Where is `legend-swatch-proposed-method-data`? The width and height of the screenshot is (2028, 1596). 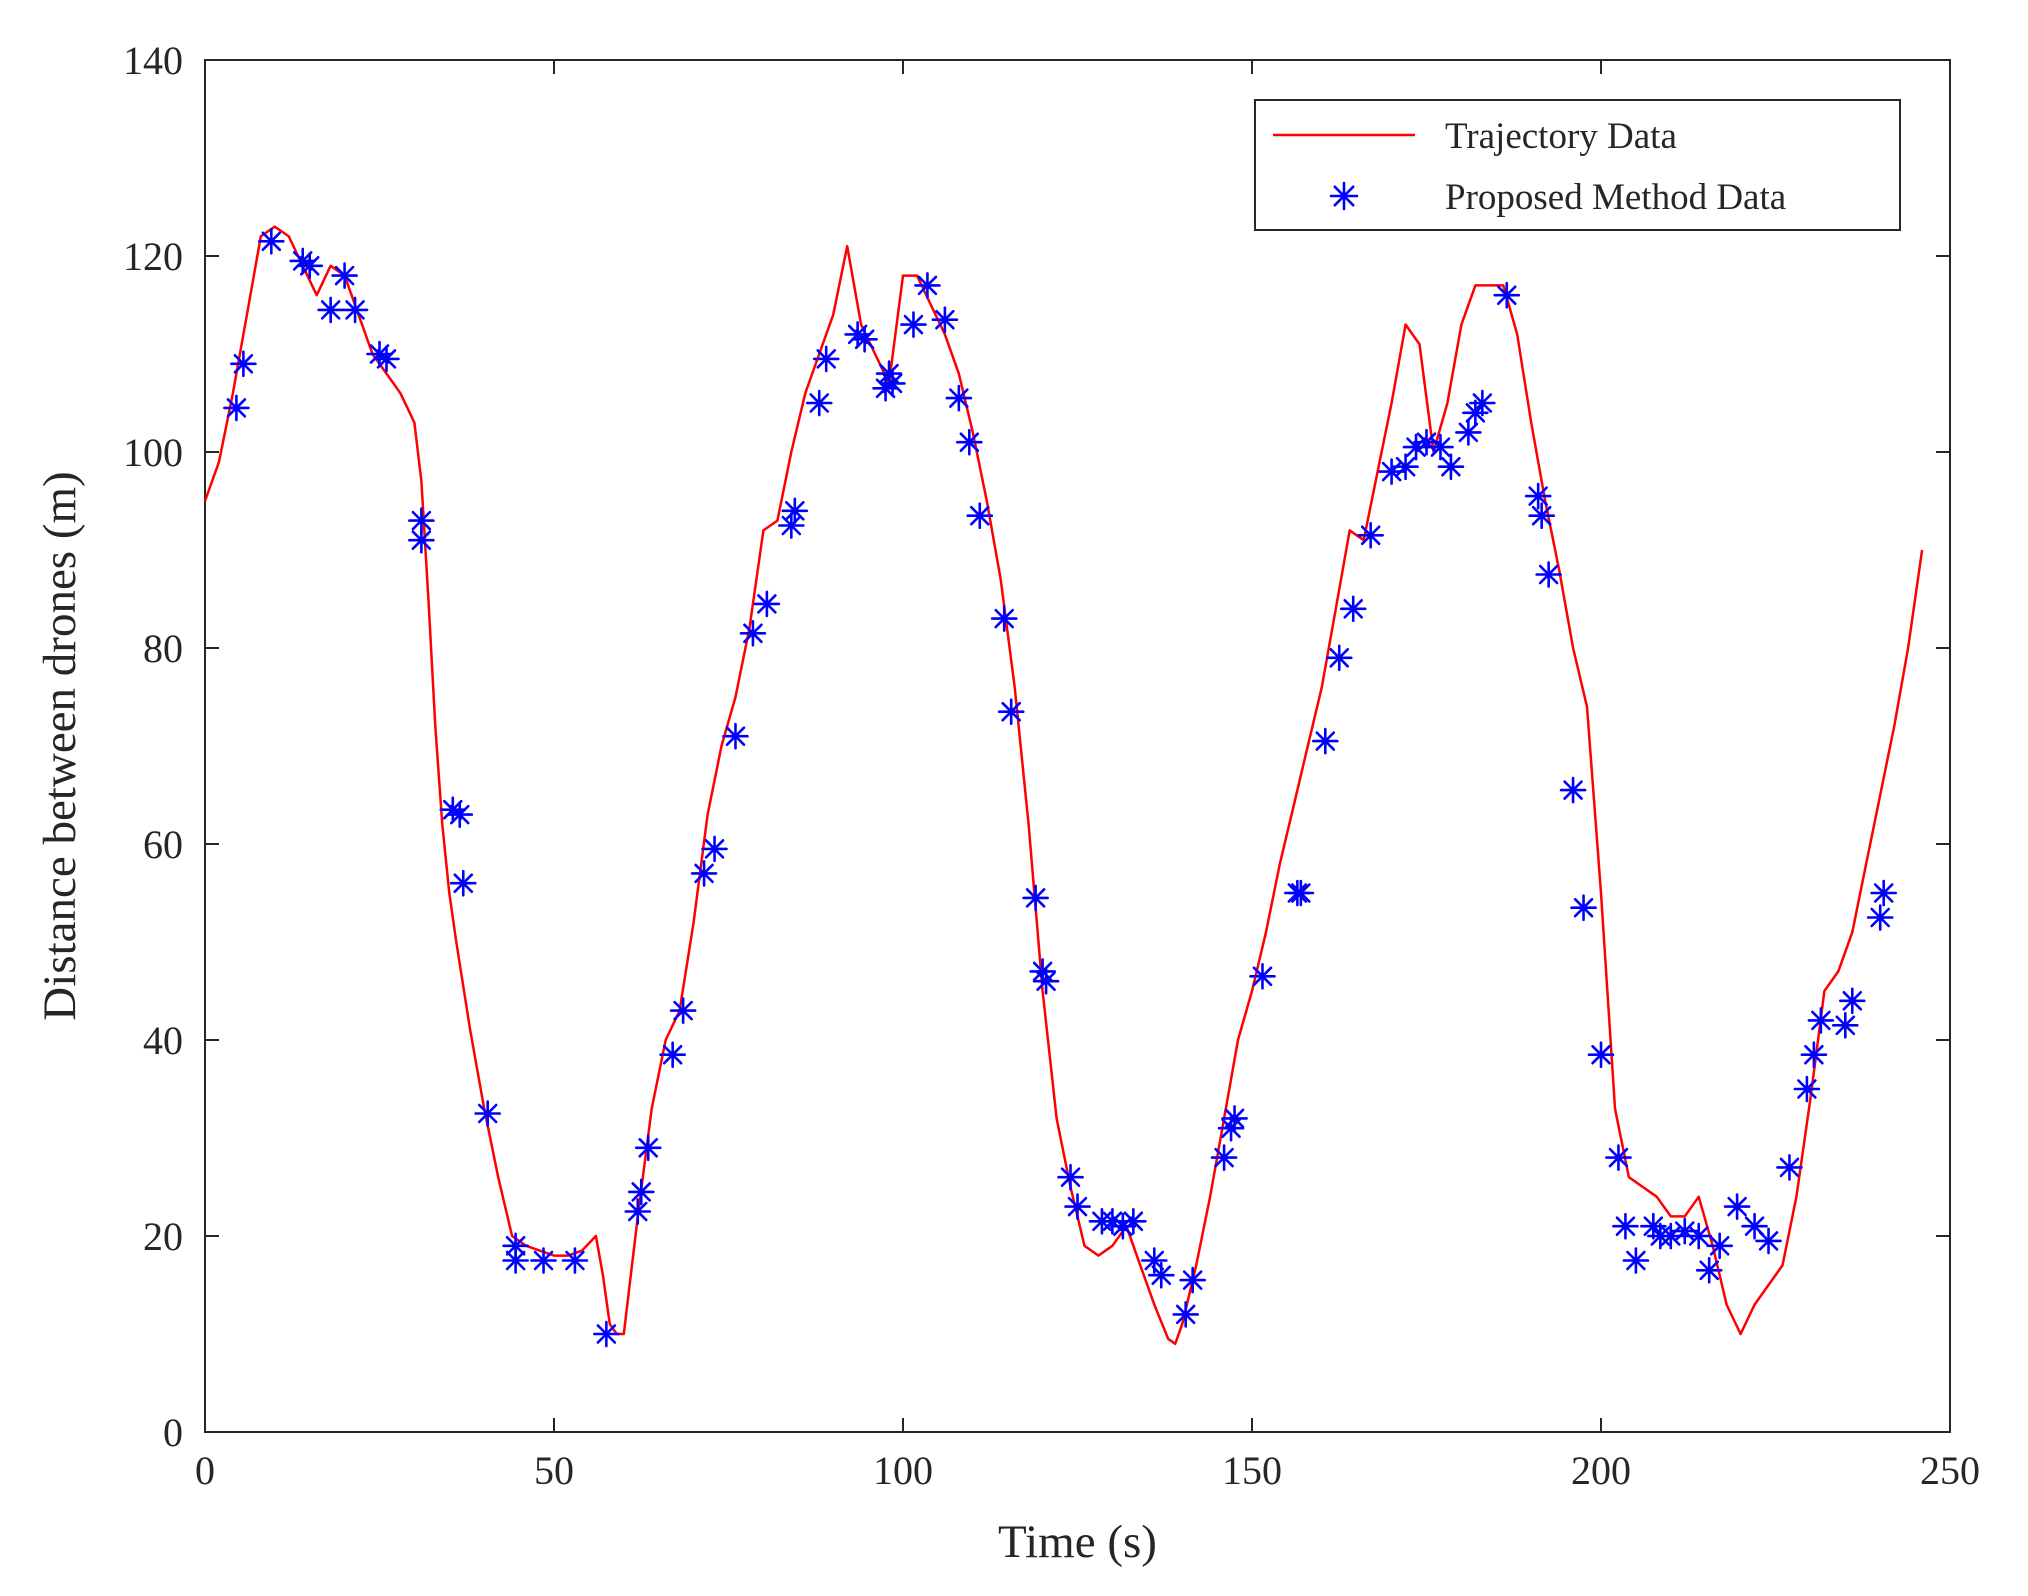 legend-swatch-proposed-method-data is located at coordinates (1344, 196).